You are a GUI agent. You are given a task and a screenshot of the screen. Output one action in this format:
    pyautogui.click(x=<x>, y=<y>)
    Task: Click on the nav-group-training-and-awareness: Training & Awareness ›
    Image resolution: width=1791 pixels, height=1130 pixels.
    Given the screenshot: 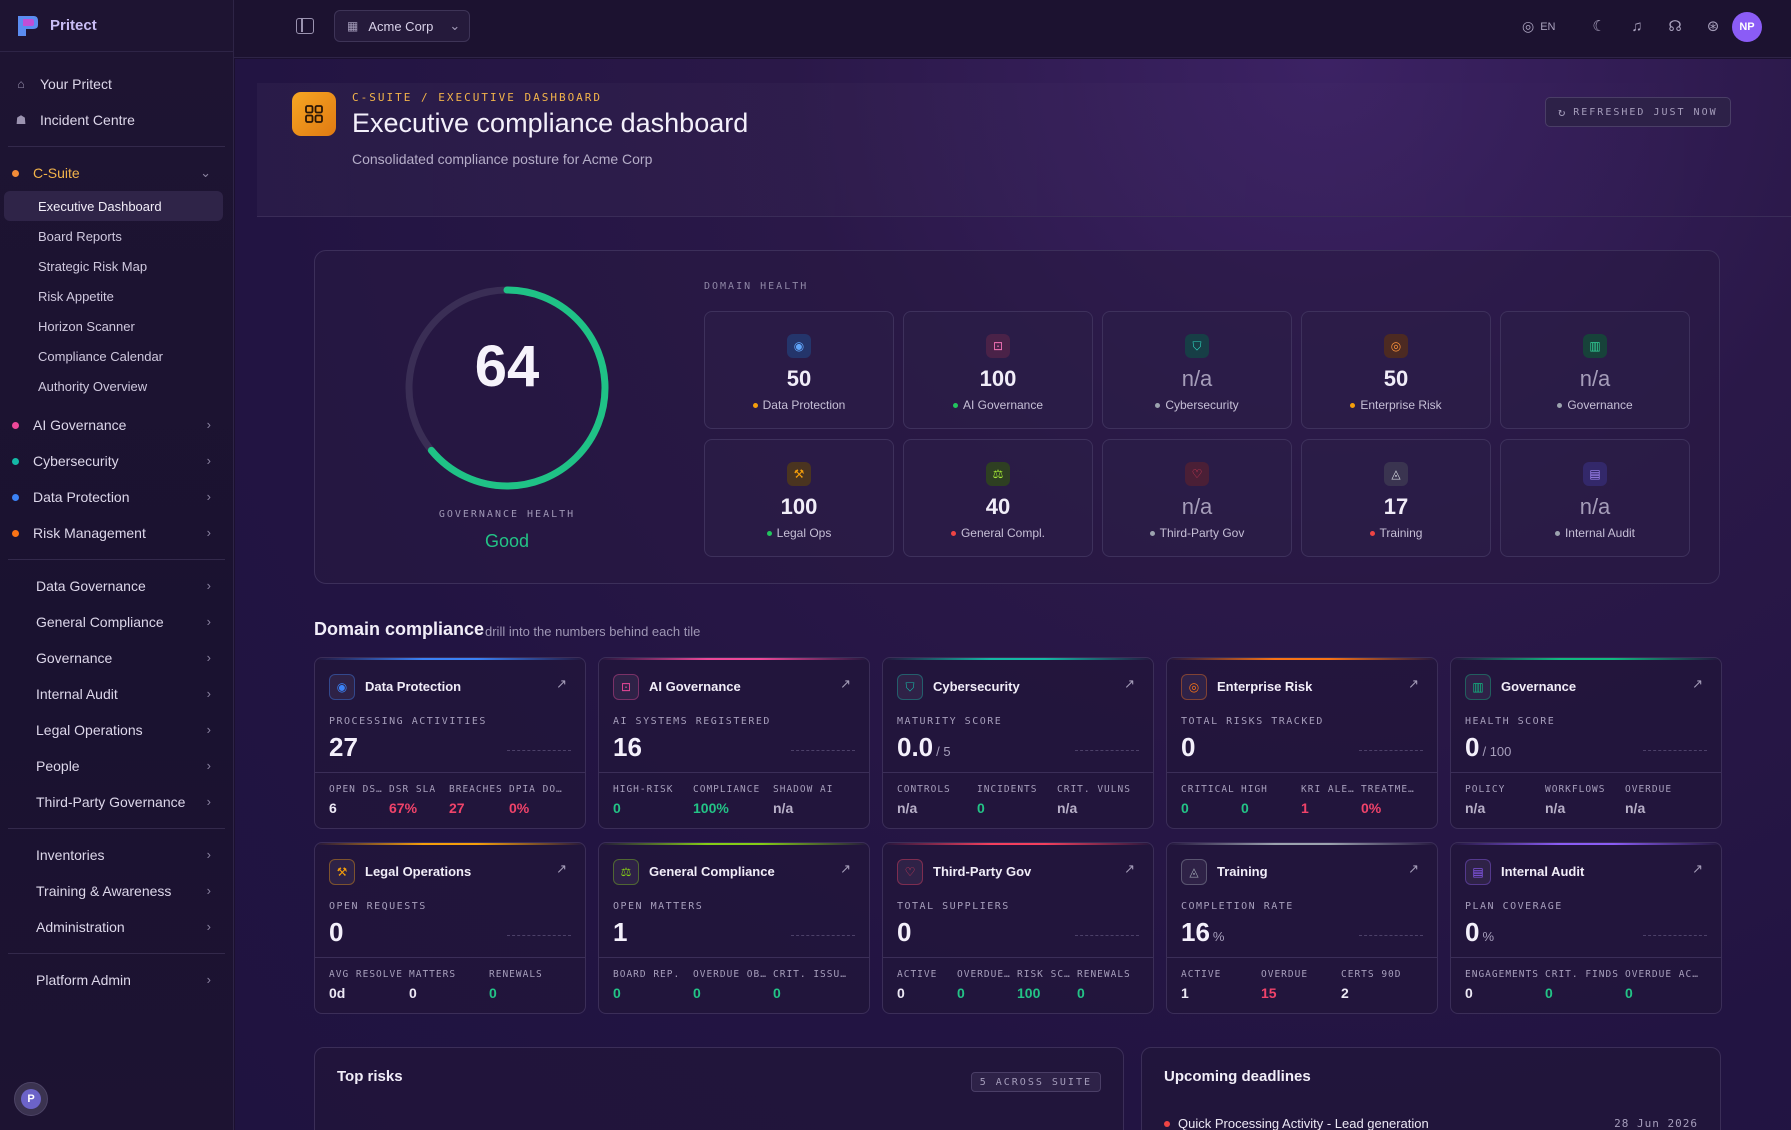 What is the action you would take?
    pyautogui.click(x=116, y=891)
    